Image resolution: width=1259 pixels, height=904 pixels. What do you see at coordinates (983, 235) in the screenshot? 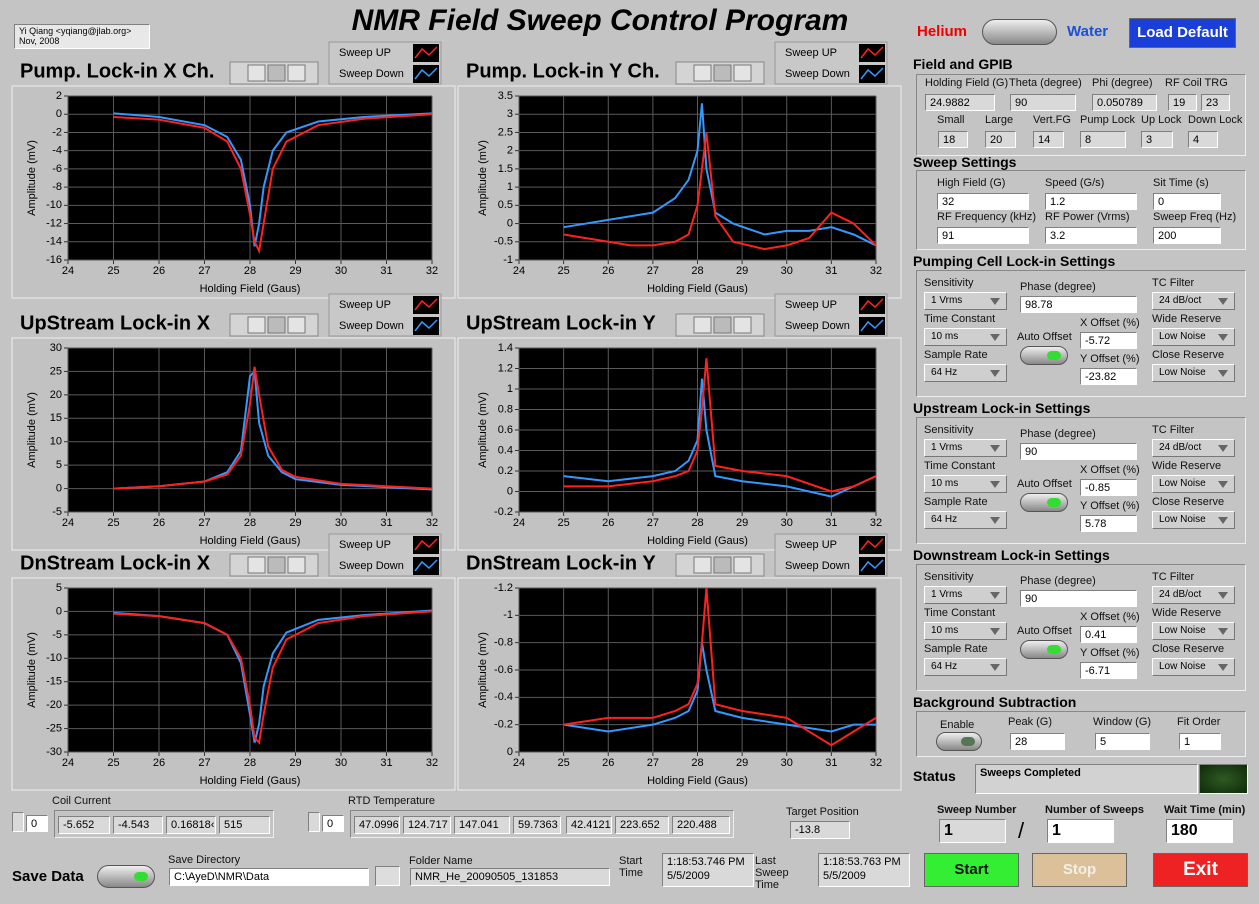
I see `field-control: 91` at bounding box center [983, 235].